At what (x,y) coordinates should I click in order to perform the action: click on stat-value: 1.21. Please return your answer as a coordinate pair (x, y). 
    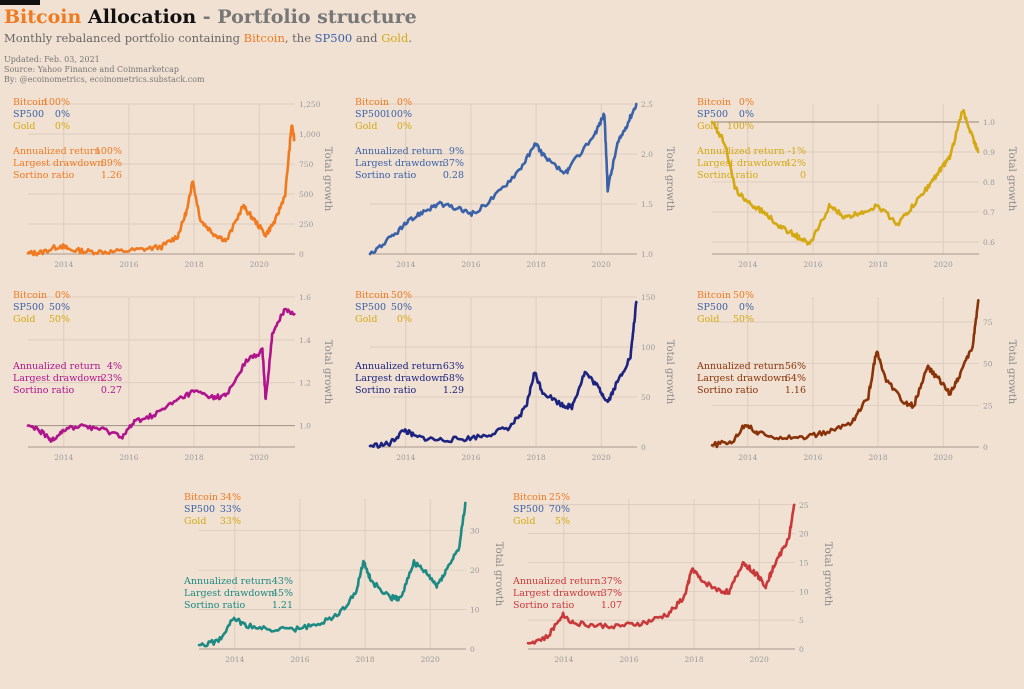
    Looking at the image, I should click on (282, 605).